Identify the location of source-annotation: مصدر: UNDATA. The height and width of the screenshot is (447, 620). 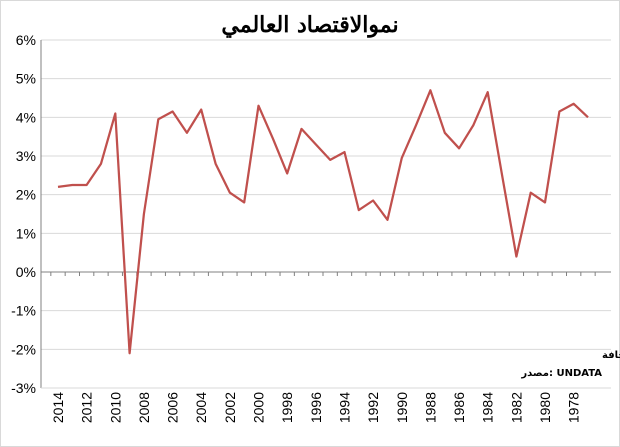
(561, 373).